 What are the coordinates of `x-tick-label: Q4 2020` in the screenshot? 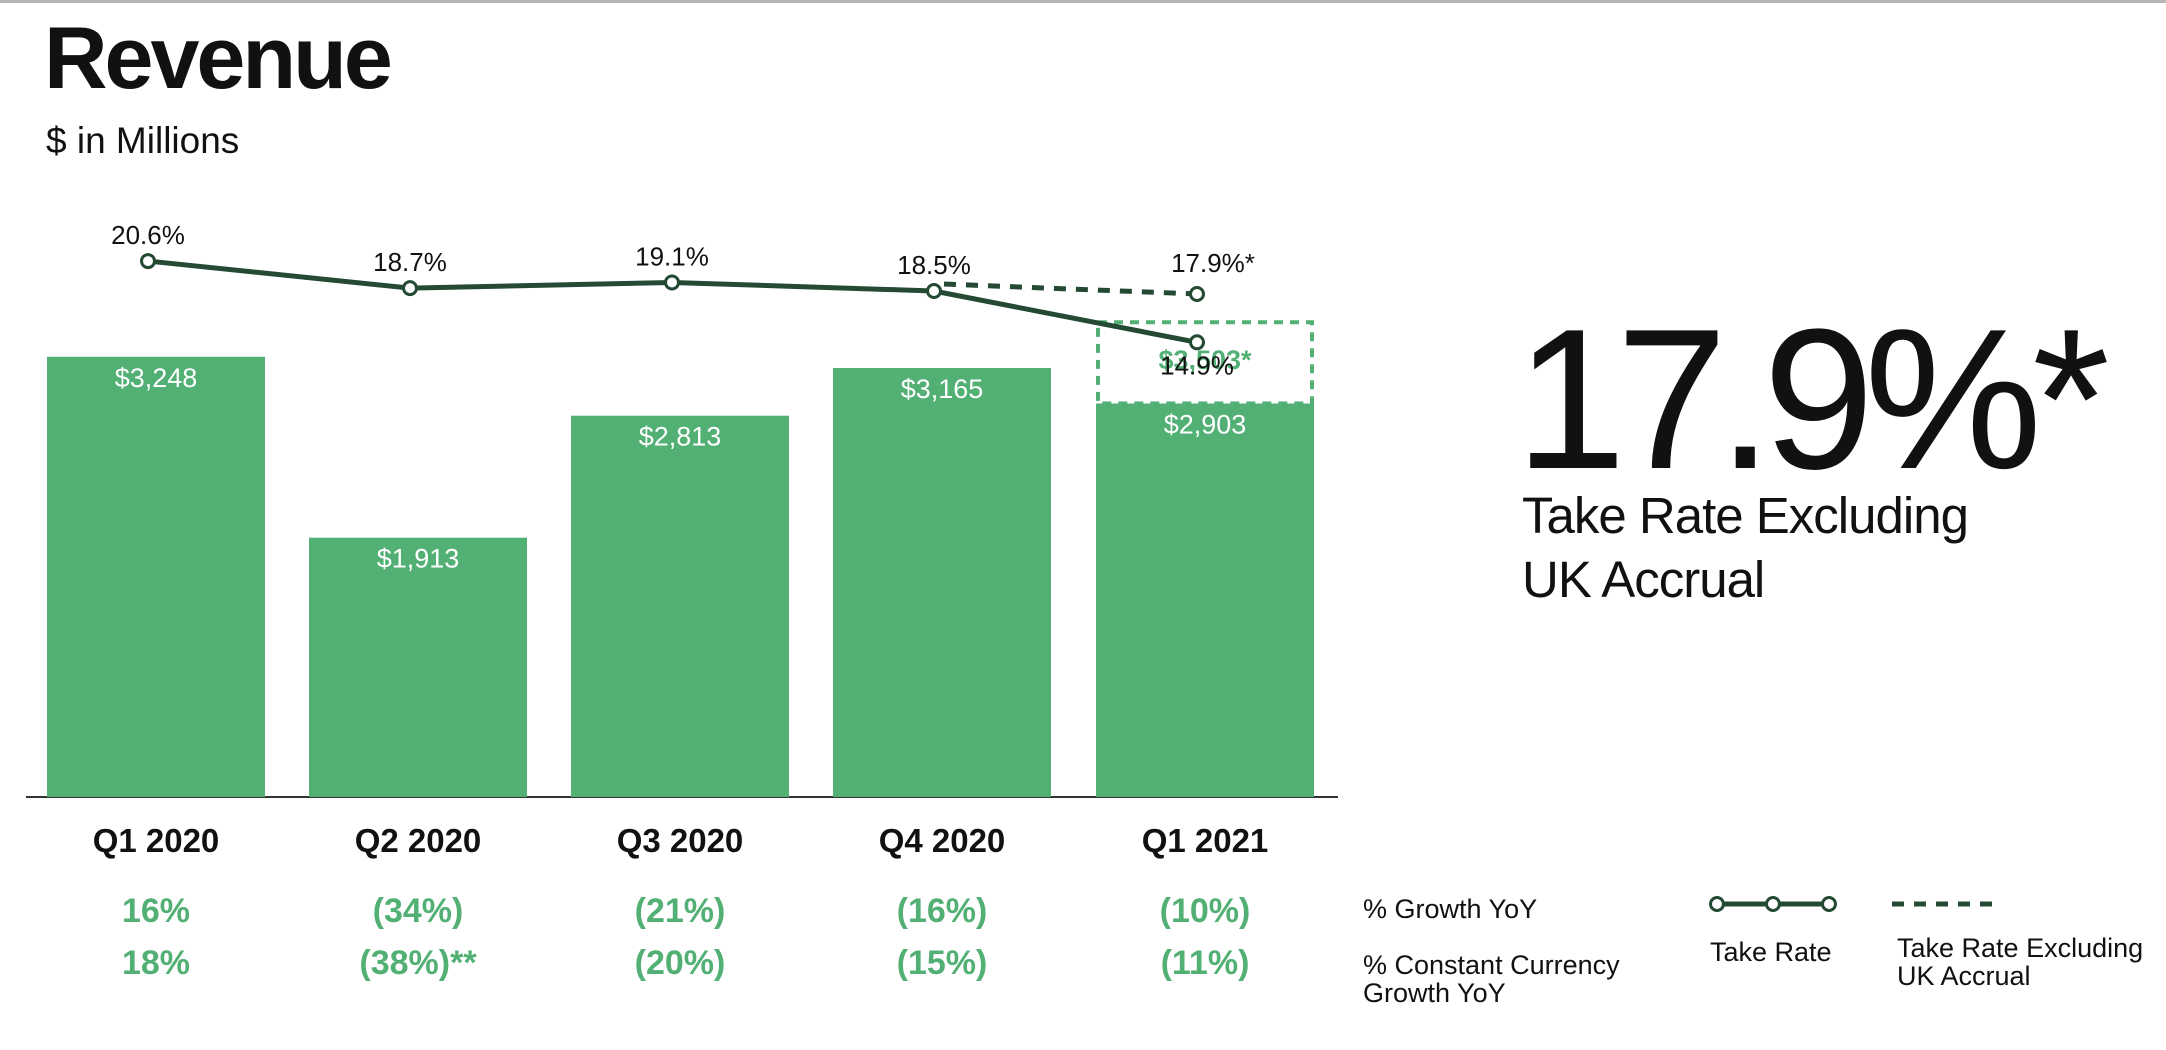 It's located at (942, 840).